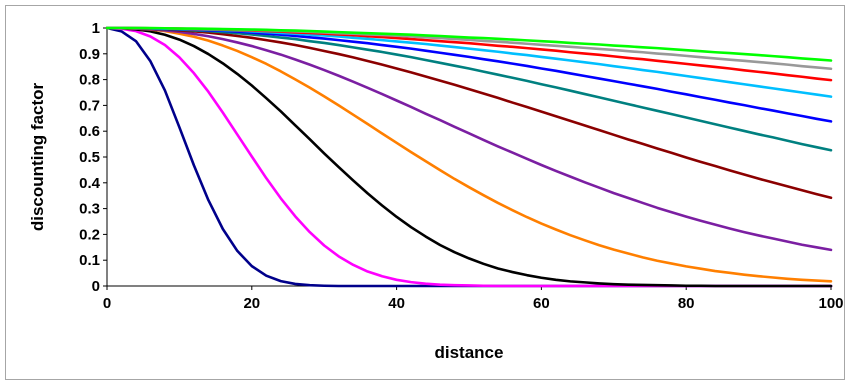  I want to click on x-tick-label: 0, so click(107, 303).